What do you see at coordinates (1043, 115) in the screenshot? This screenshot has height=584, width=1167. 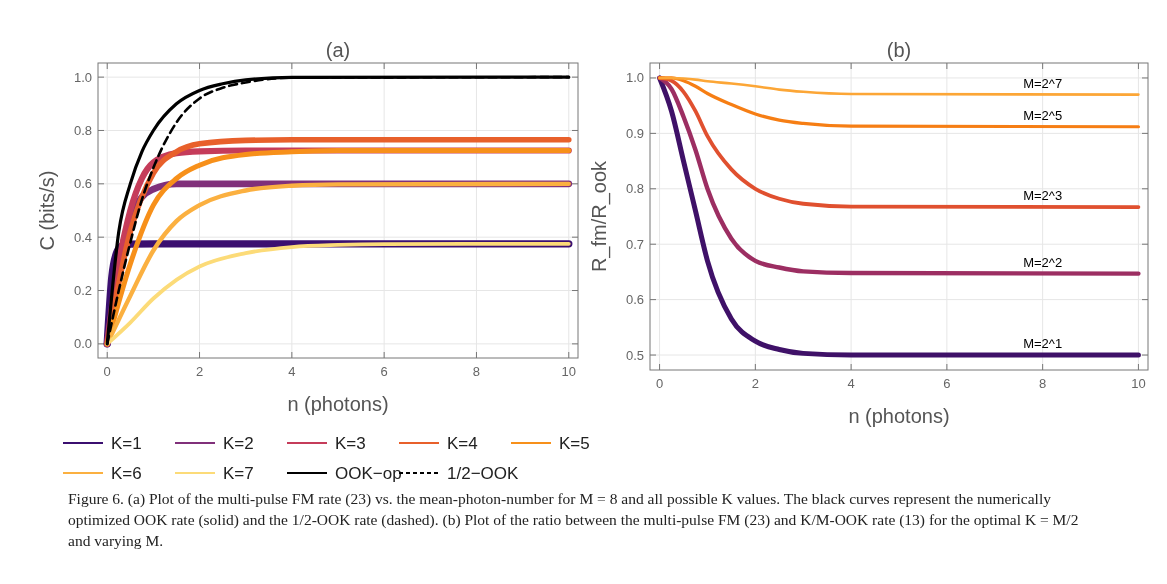 I see `series-label: M=2^5` at bounding box center [1043, 115].